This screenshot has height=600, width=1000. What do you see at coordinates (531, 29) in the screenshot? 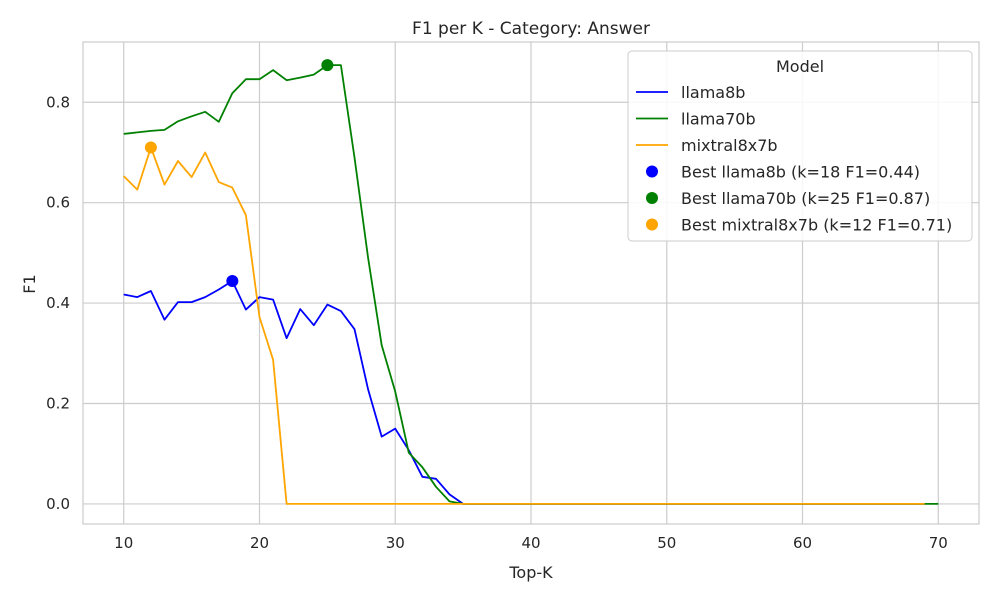
I see `chart-title: F1 per K - Category: Answer` at bounding box center [531, 29].